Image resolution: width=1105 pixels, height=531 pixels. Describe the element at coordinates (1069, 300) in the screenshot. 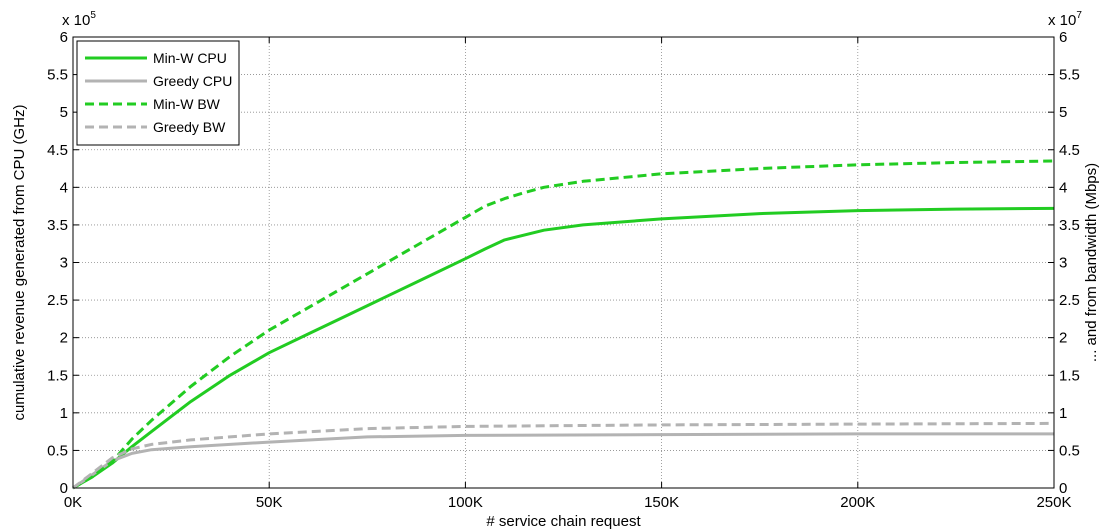

I see `y2-tick-label: 2.5` at that location.